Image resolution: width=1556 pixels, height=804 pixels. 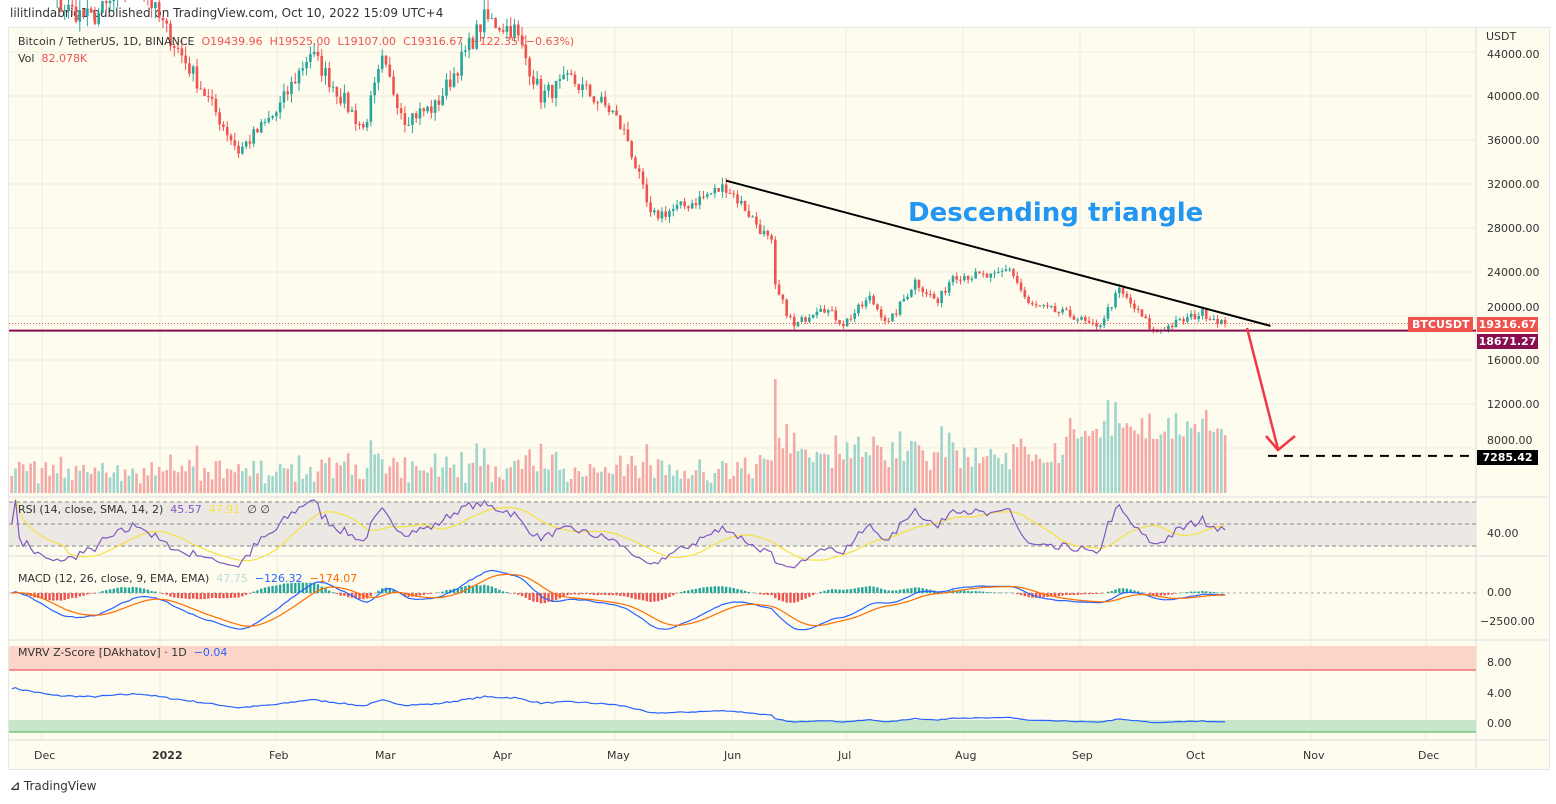 What do you see at coordinates (742, 658) in the screenshot?
I see `mvrv-red-zone` at bounding box center [742, 658].